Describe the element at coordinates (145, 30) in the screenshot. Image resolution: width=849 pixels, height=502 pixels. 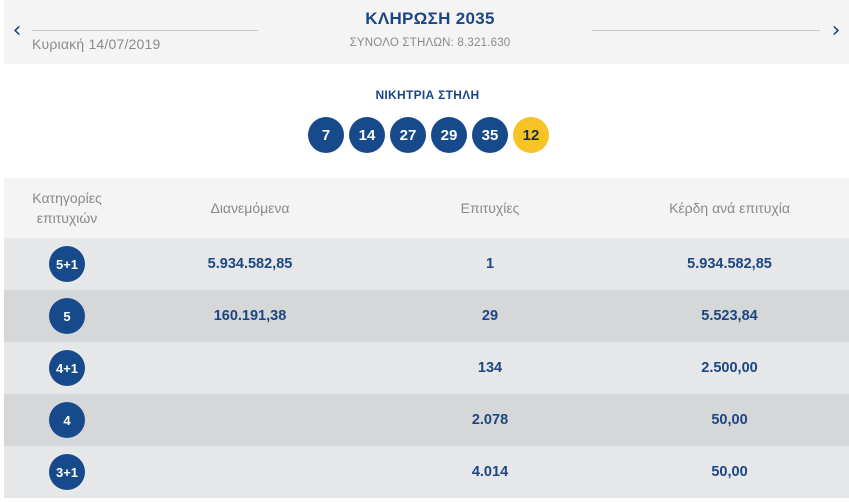
I see `divider-left` at that location.